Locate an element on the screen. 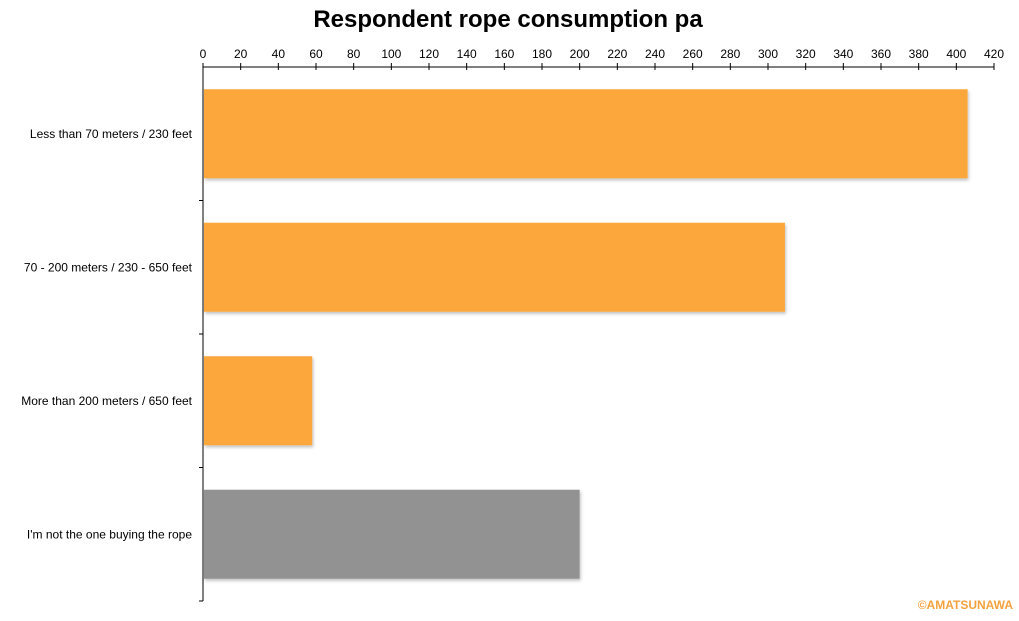 This screenshot has height=621, width=1019. x-tick-label: 160 is located at coordinates (504, 54).